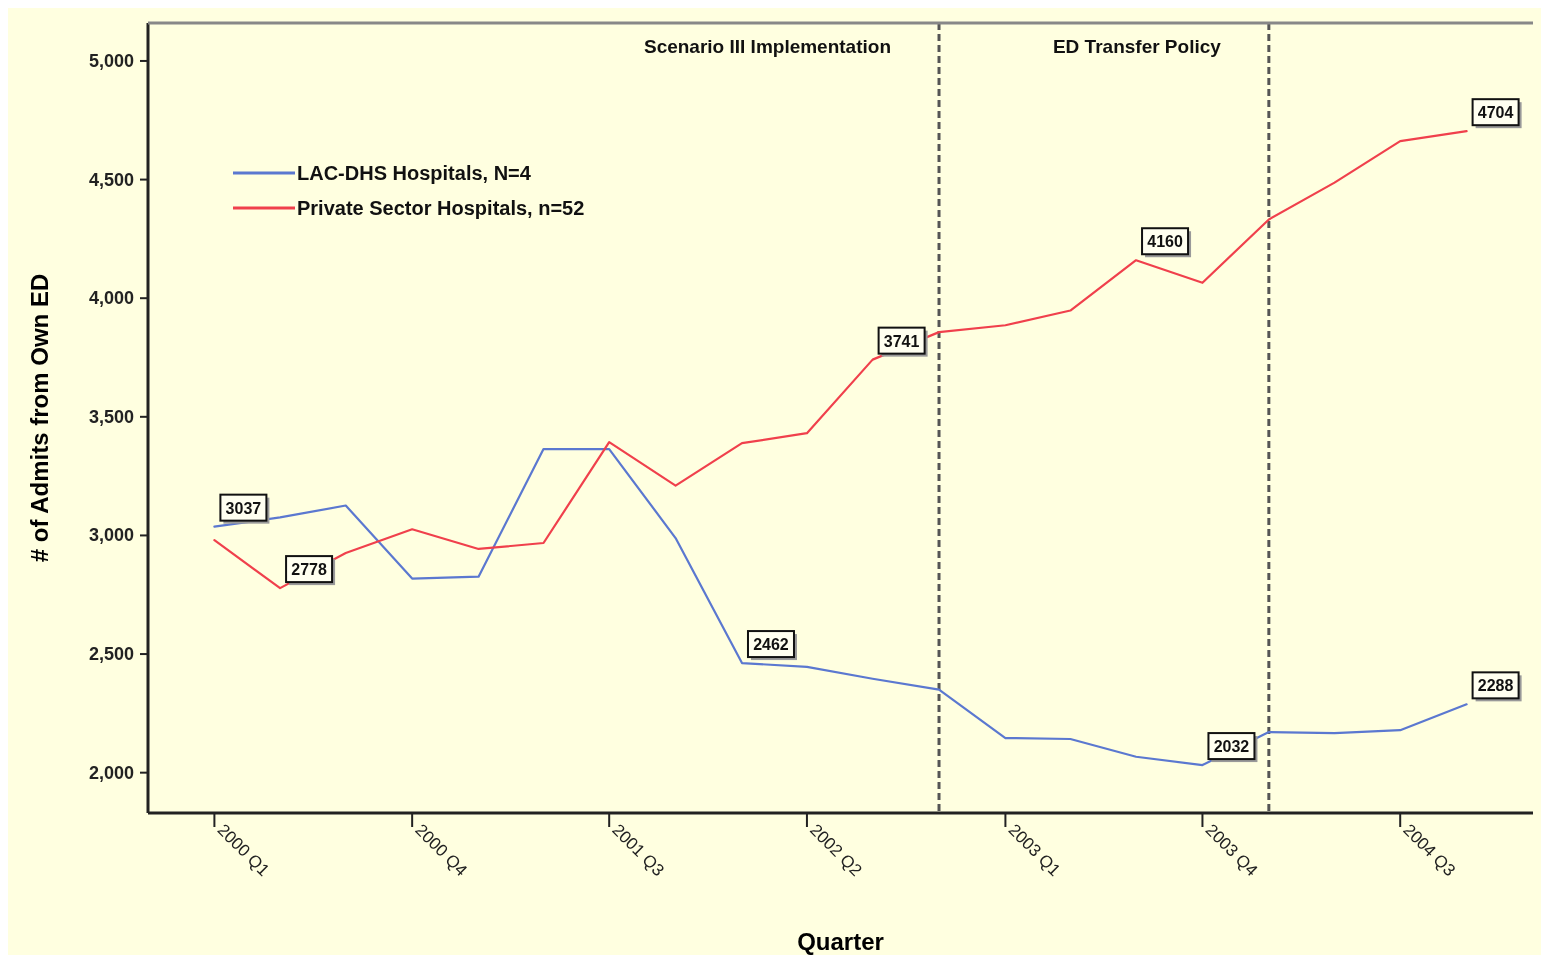 This screenshot has height=955, width=1549. Describe the element at coordinates (111, 179) in the screenshot. I see `y-tick-label: 4,500` at that location.